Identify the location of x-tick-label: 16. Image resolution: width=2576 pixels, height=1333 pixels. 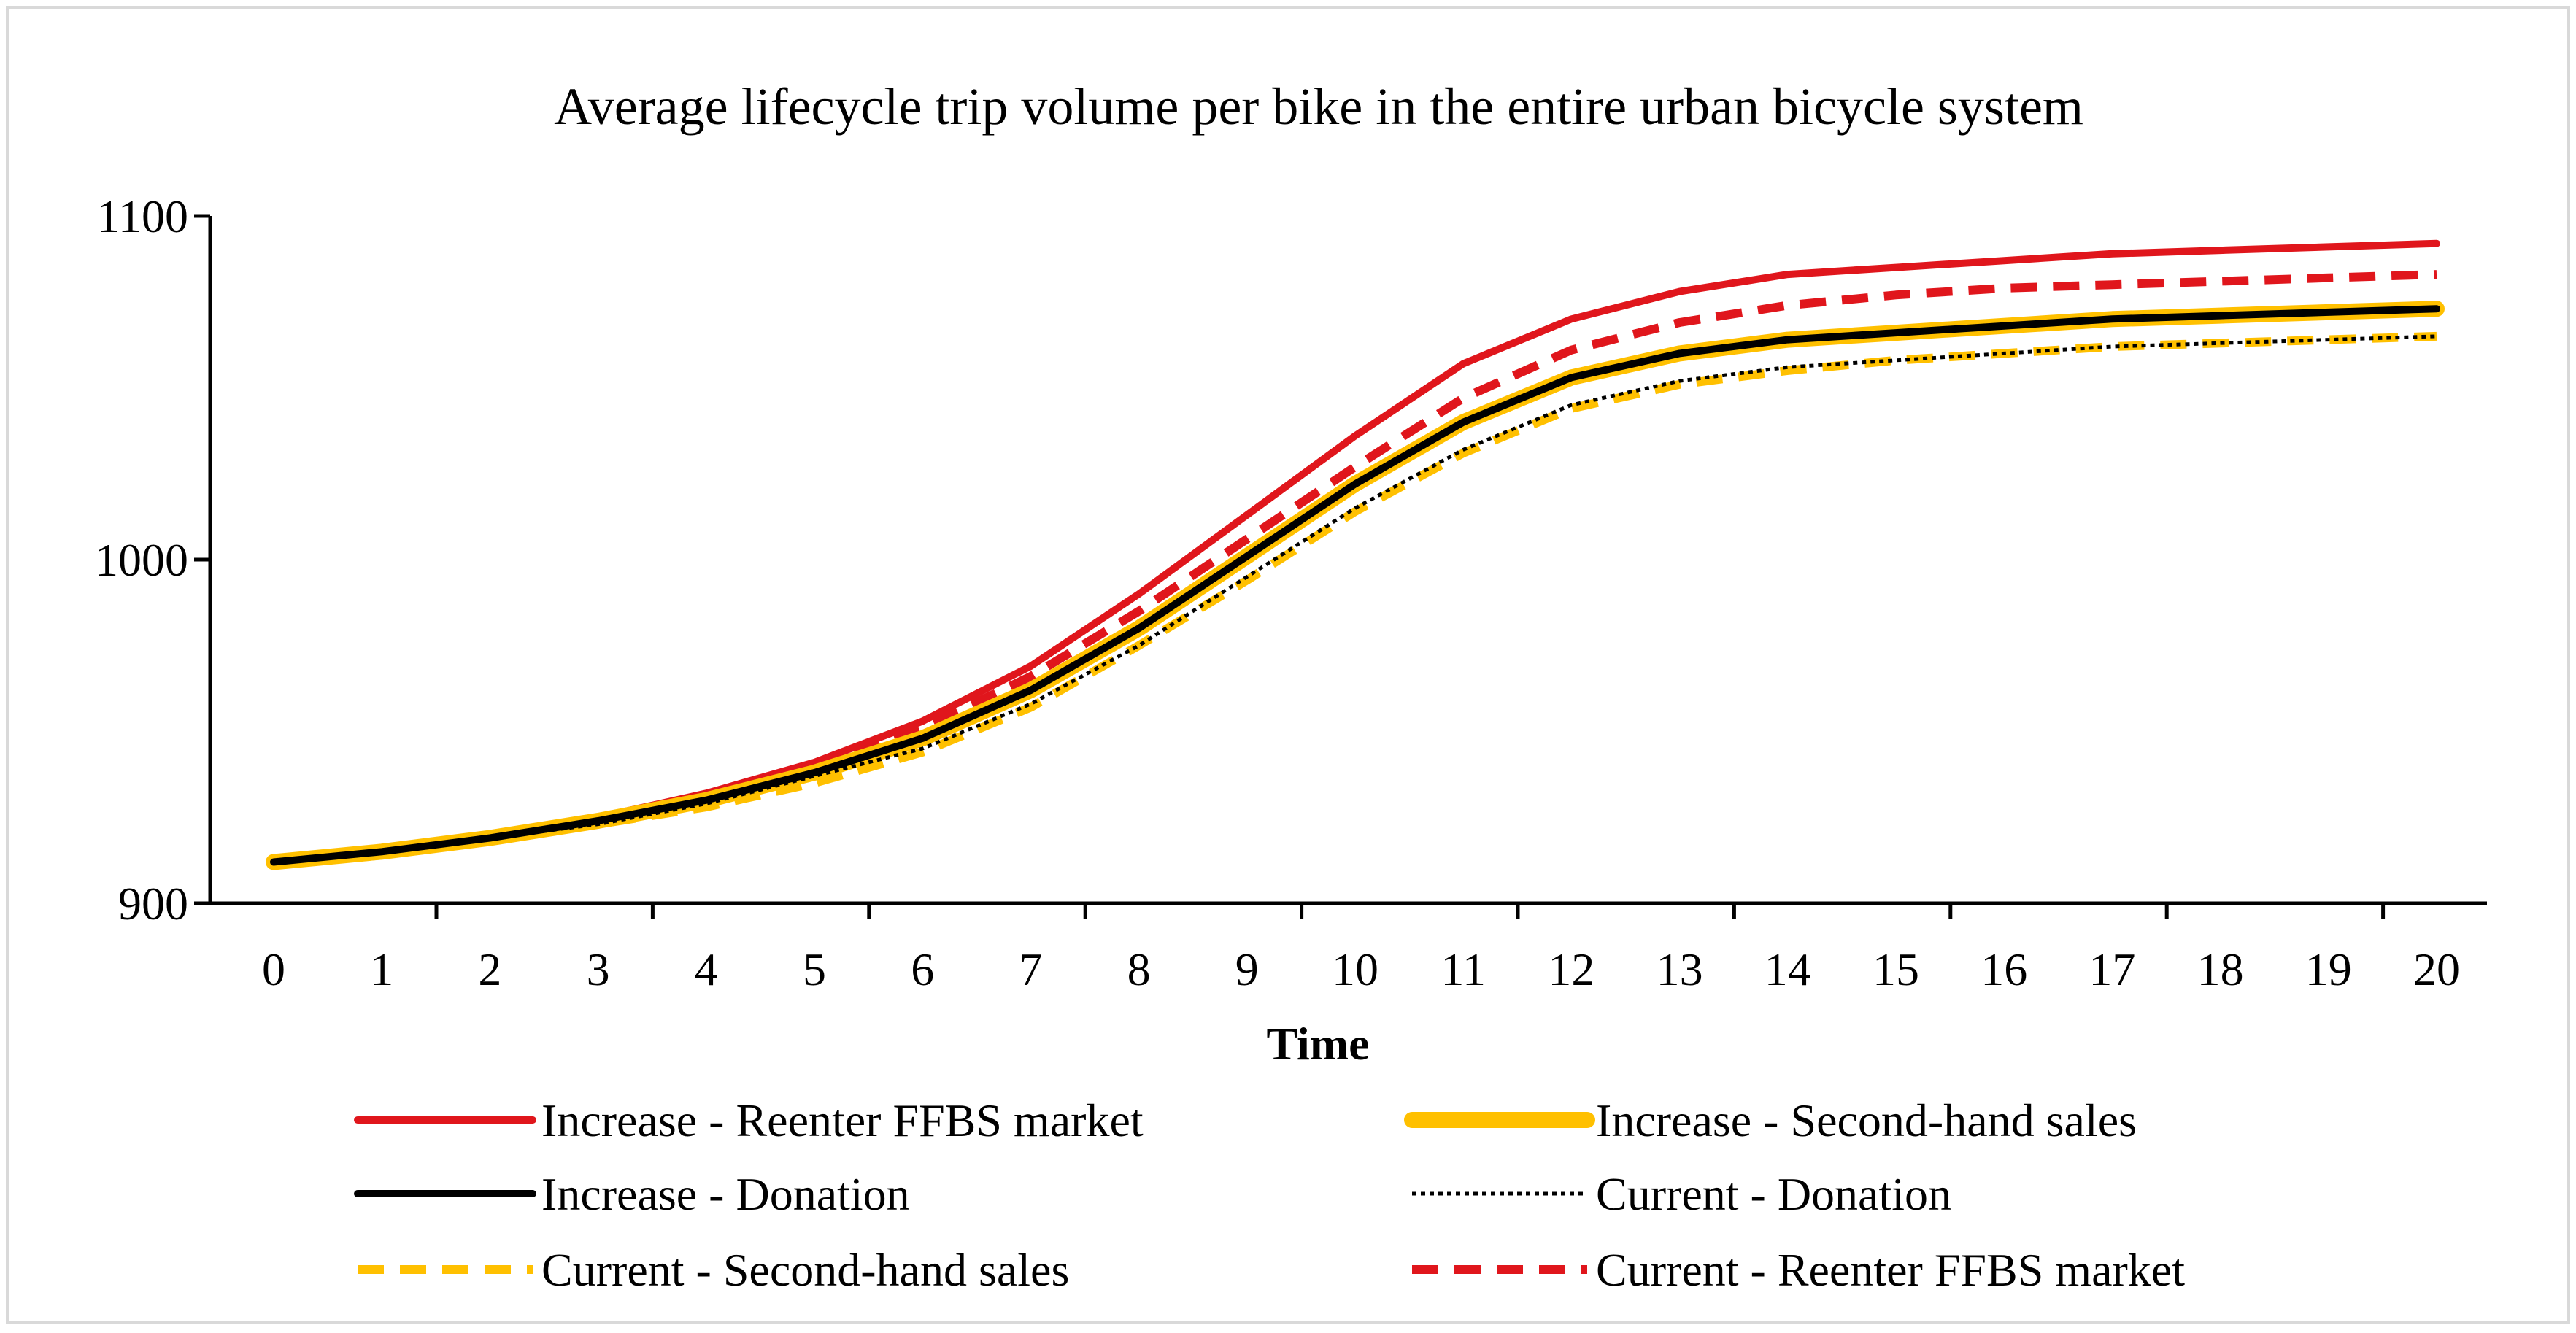
(2004, 969).